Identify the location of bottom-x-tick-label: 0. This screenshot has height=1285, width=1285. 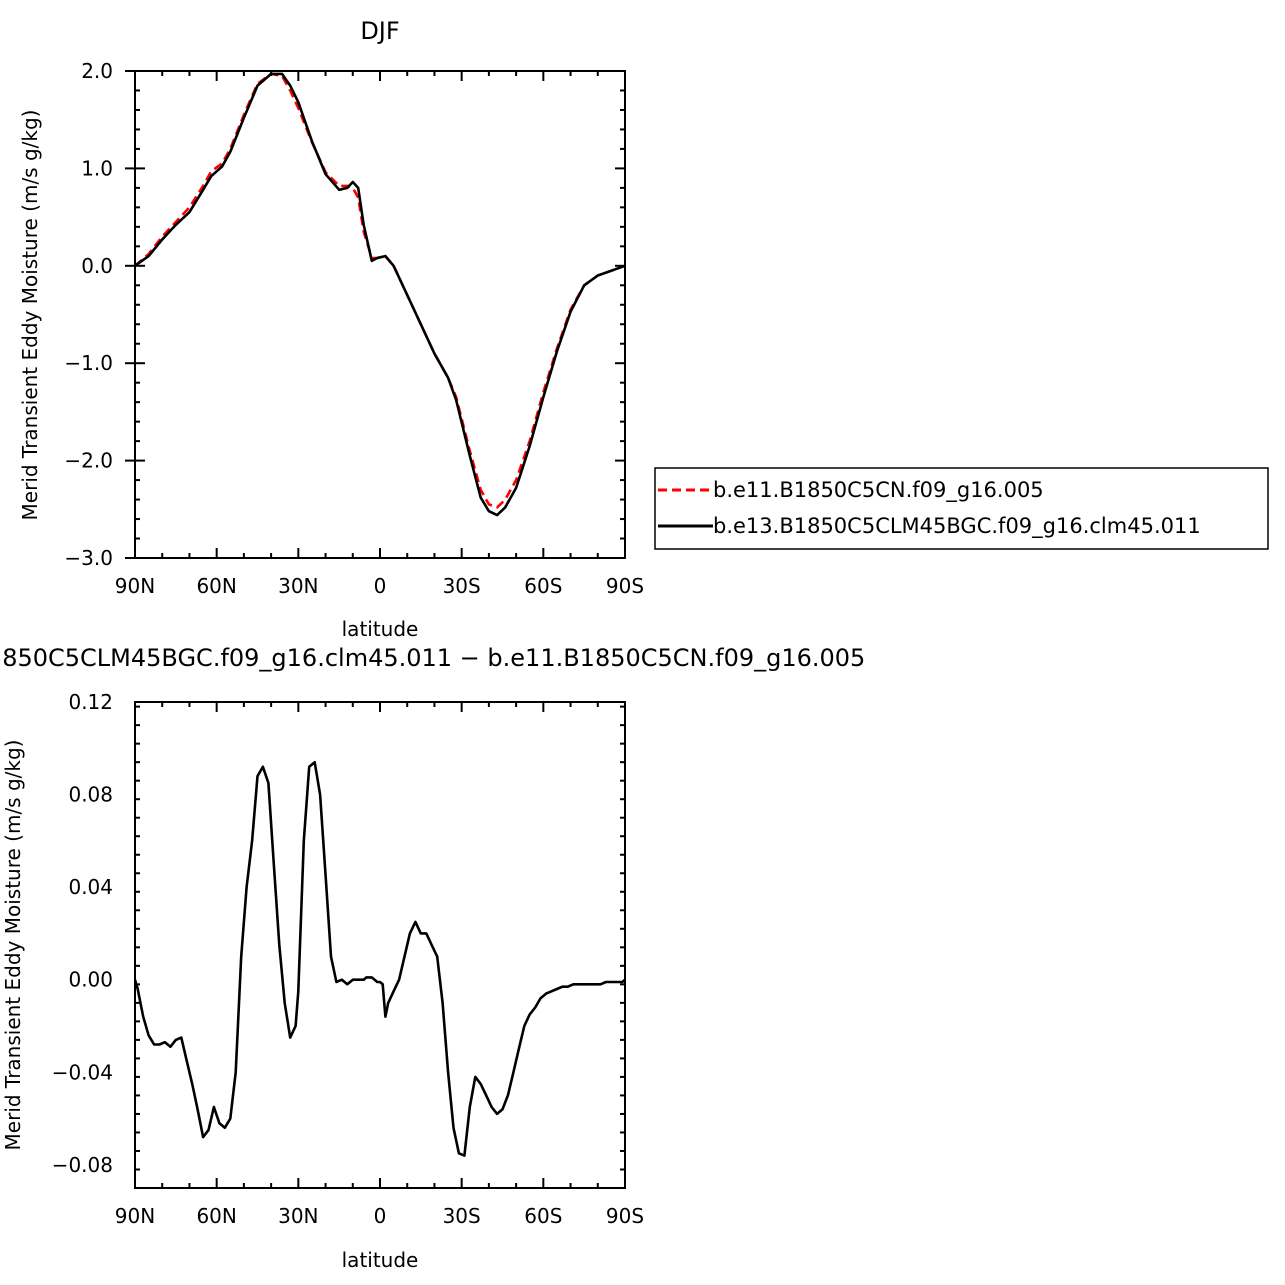
(380, 1216).